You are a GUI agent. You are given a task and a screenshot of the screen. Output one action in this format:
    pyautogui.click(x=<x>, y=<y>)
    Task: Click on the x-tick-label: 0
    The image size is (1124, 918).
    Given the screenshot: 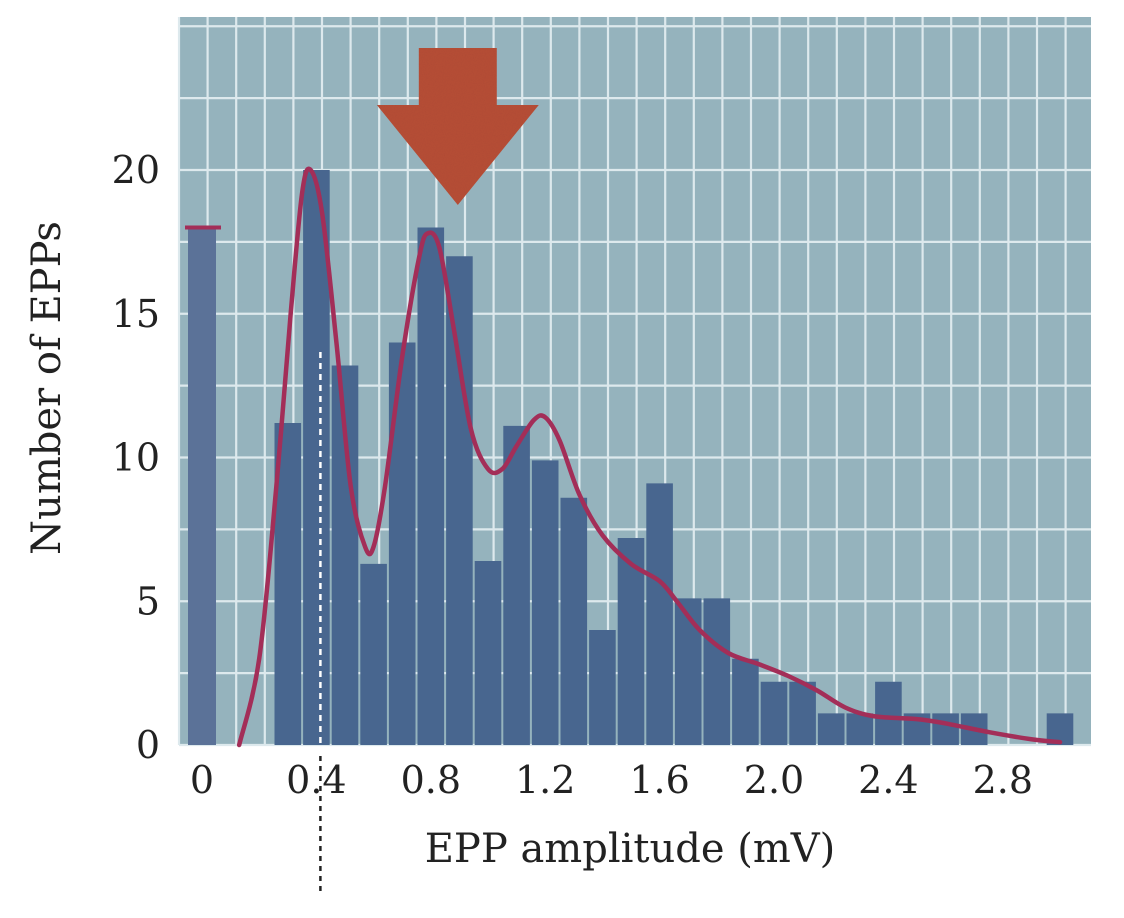 What is the action you would take?
    pyautogui.click(x=202, y=780)
    